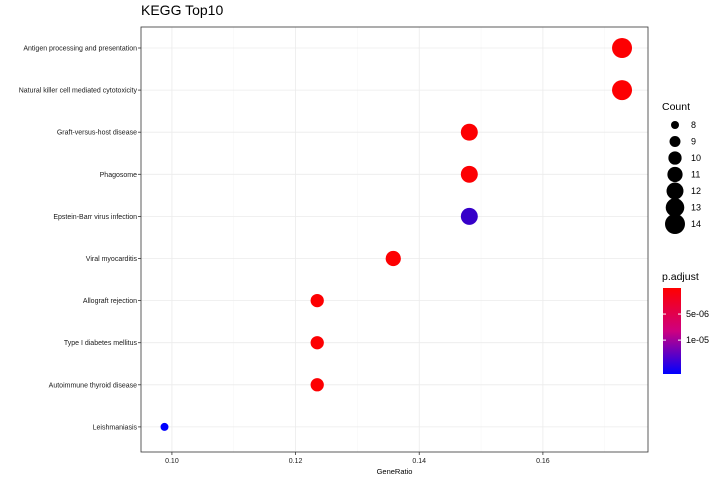  Describe the element at coordinates (80, 49) in the screenshot. I see `y-tick-label: Antigen processing and presentation` at that location.